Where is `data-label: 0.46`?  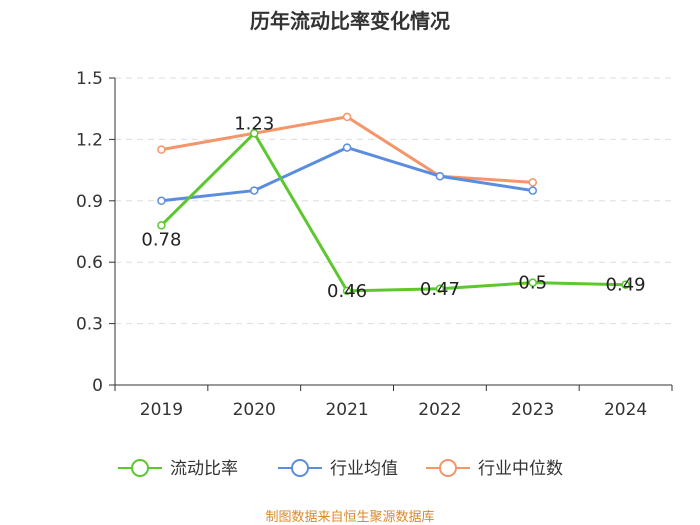 data-label: 0.46 is located at coordinates (347, 291).